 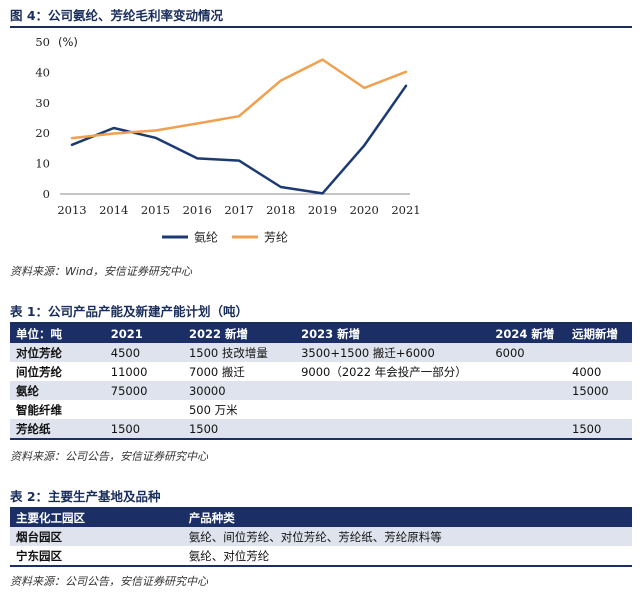 I want to click on table-row: 烟台园区 氨纶、间位芳纶、对位芳纶、芳纶纸、芳纶原料等, so click(x=321, y=536).